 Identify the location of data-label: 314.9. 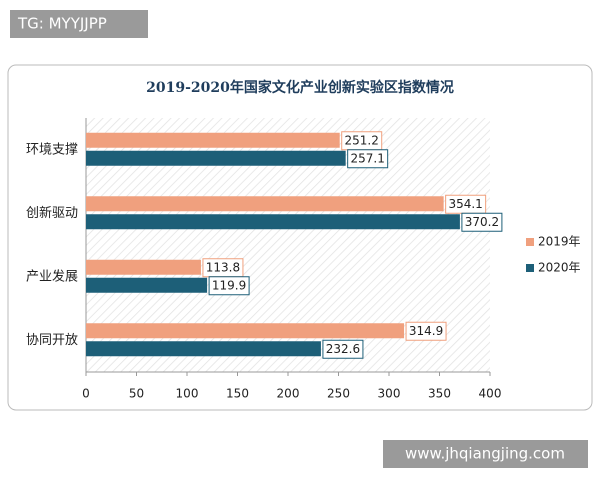
(426, 331).